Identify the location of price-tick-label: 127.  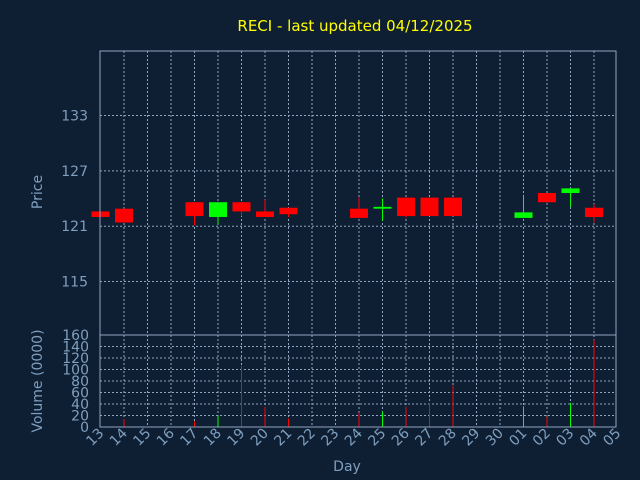
(74, 172).